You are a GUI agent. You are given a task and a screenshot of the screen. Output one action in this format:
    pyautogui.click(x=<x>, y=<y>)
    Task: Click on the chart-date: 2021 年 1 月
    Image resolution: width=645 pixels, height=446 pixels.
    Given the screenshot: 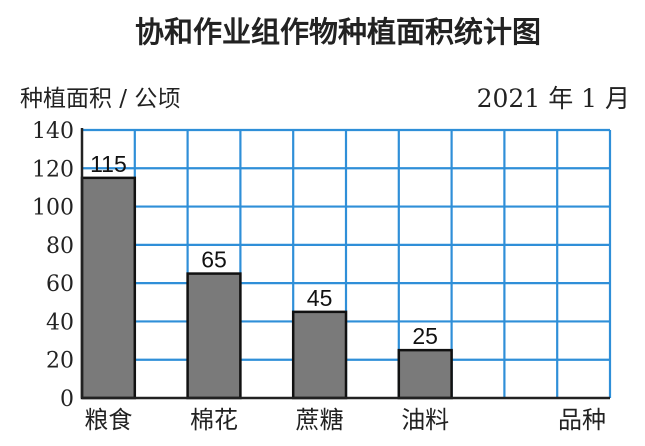 What is the action you would take?
    pyautogui.click(x=553, y=98)
    